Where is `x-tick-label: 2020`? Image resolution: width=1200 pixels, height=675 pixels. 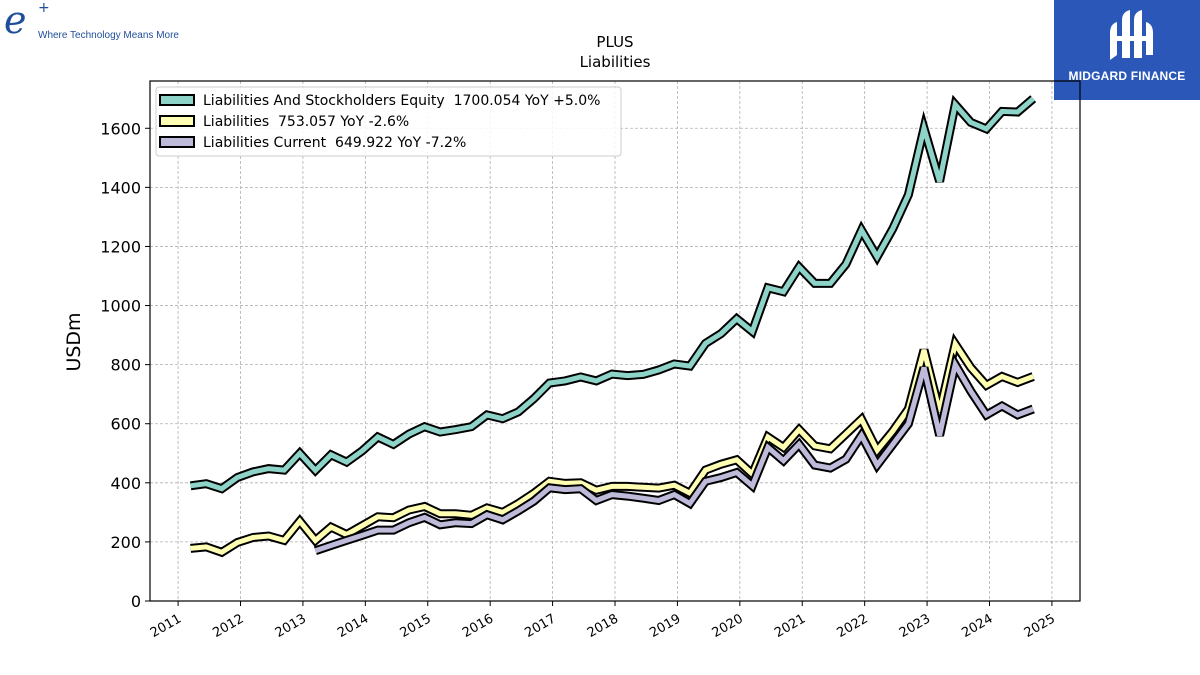
x-tick-label: 2020 is located at coordinates (728, 626).